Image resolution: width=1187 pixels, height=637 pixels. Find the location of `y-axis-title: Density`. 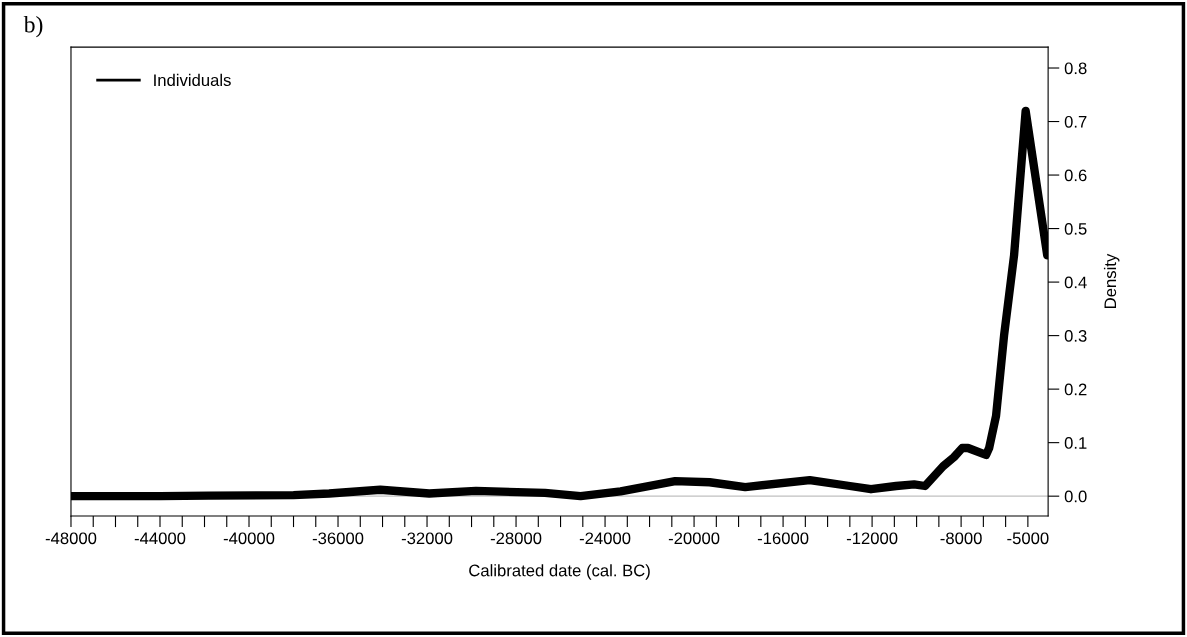

y-axis-title: Density is located at coordinates (1111, 280).